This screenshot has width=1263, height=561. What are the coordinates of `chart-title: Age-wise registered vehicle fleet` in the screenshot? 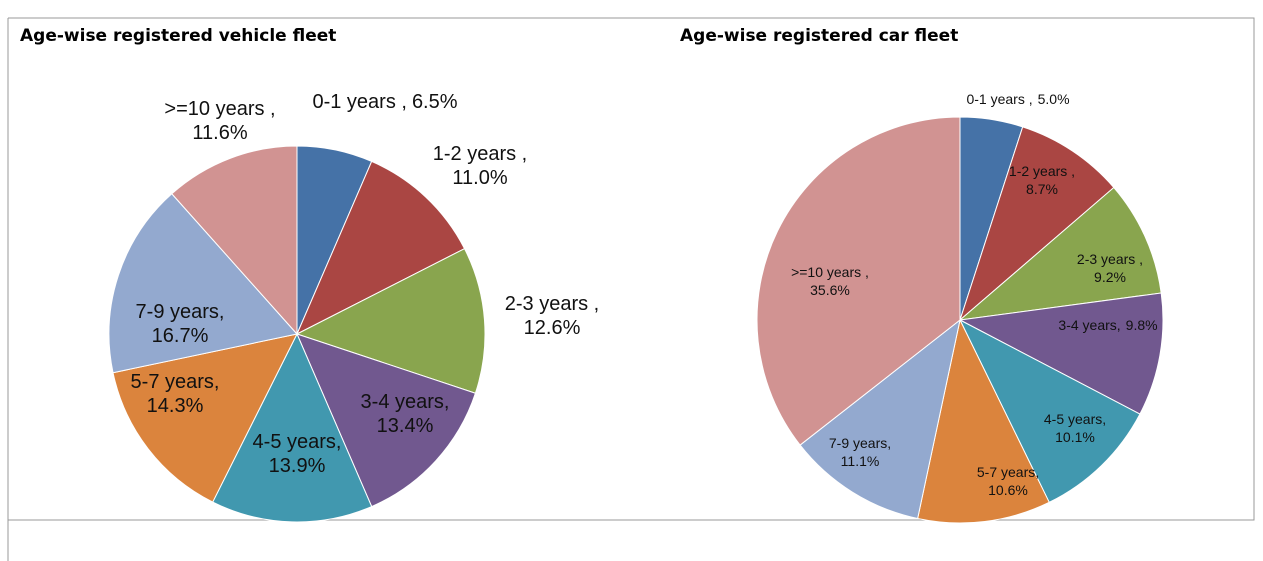 It's located at (178, 36).